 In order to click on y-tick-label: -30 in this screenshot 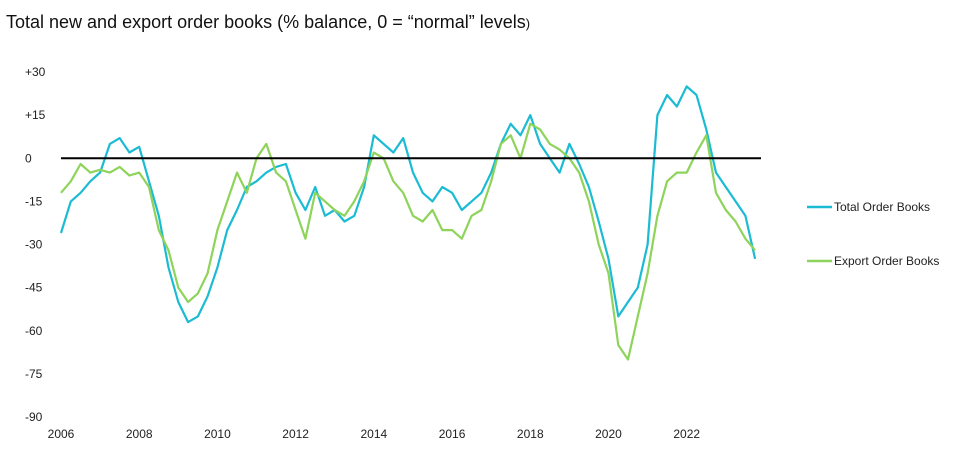, I will do `click(34, 245)`.